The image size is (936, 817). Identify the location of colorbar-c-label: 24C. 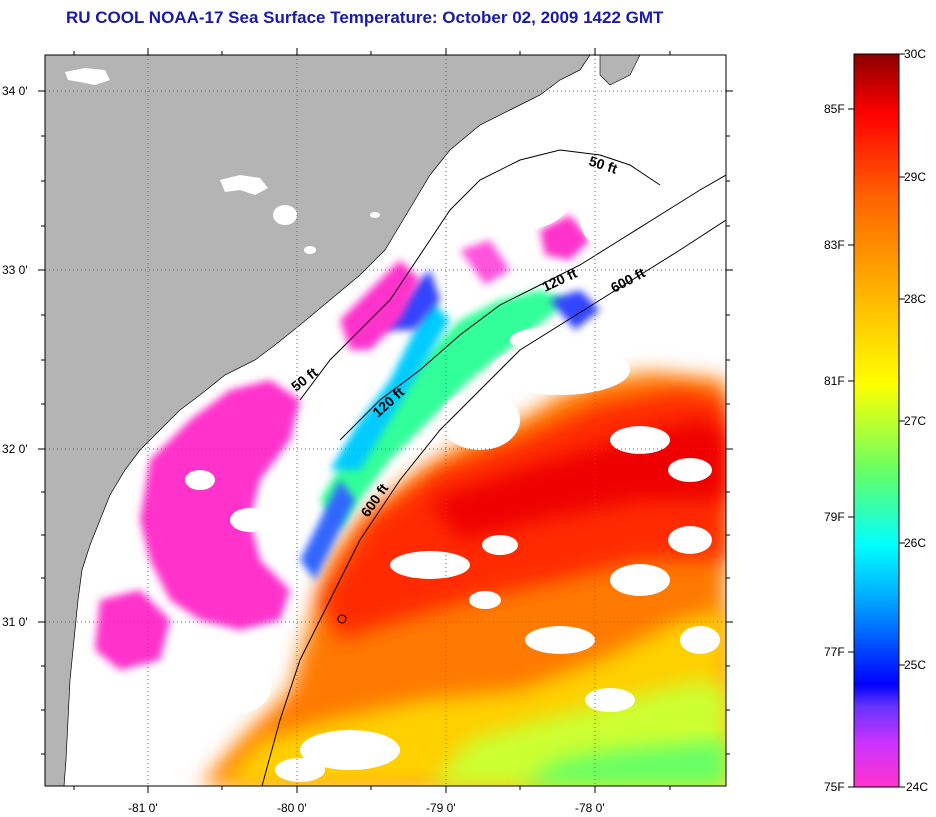
(917, 787).